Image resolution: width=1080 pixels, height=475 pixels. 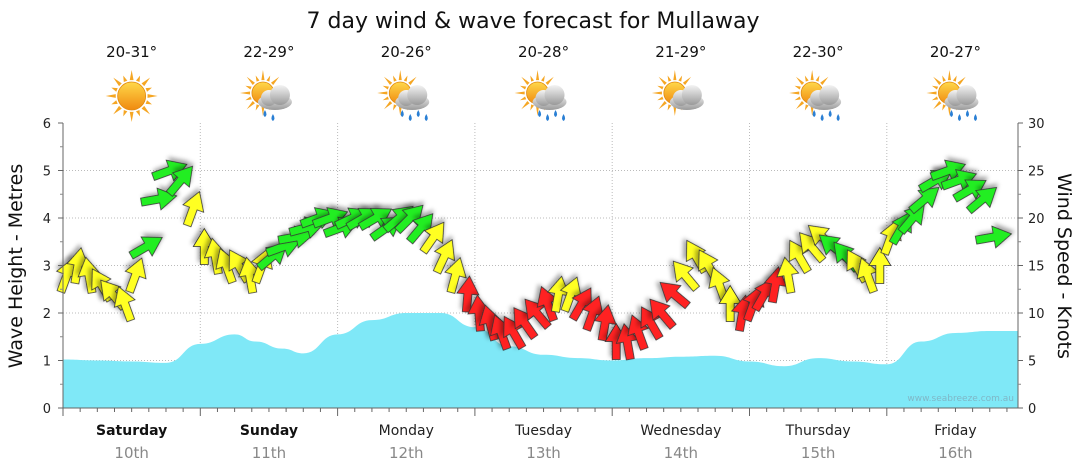 I want to click on weather-icons-row, so click(x=542, y=96).